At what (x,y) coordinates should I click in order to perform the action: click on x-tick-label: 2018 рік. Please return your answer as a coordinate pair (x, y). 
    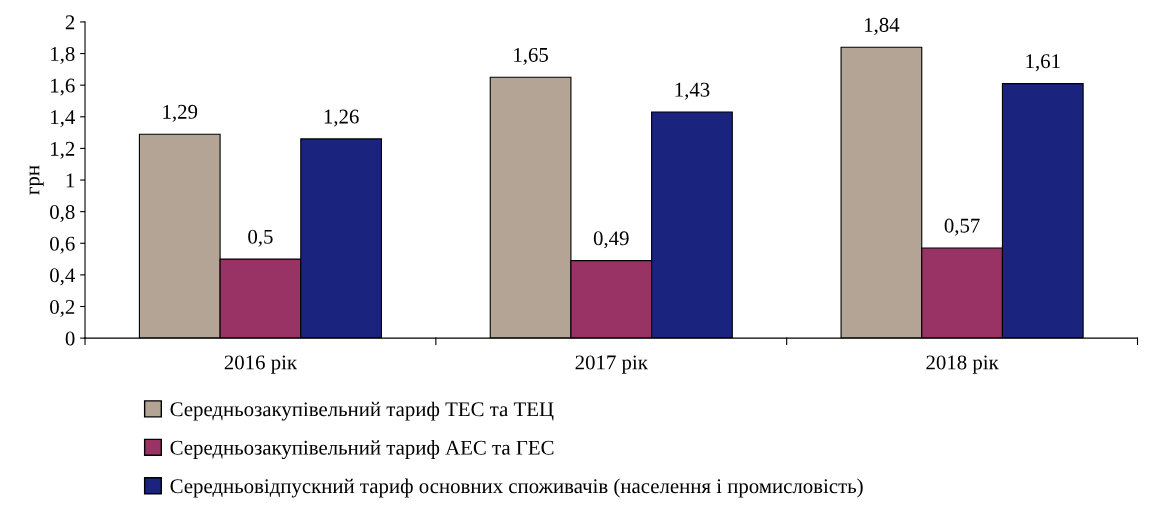
    Looking at the image, I should click on (962, 364).